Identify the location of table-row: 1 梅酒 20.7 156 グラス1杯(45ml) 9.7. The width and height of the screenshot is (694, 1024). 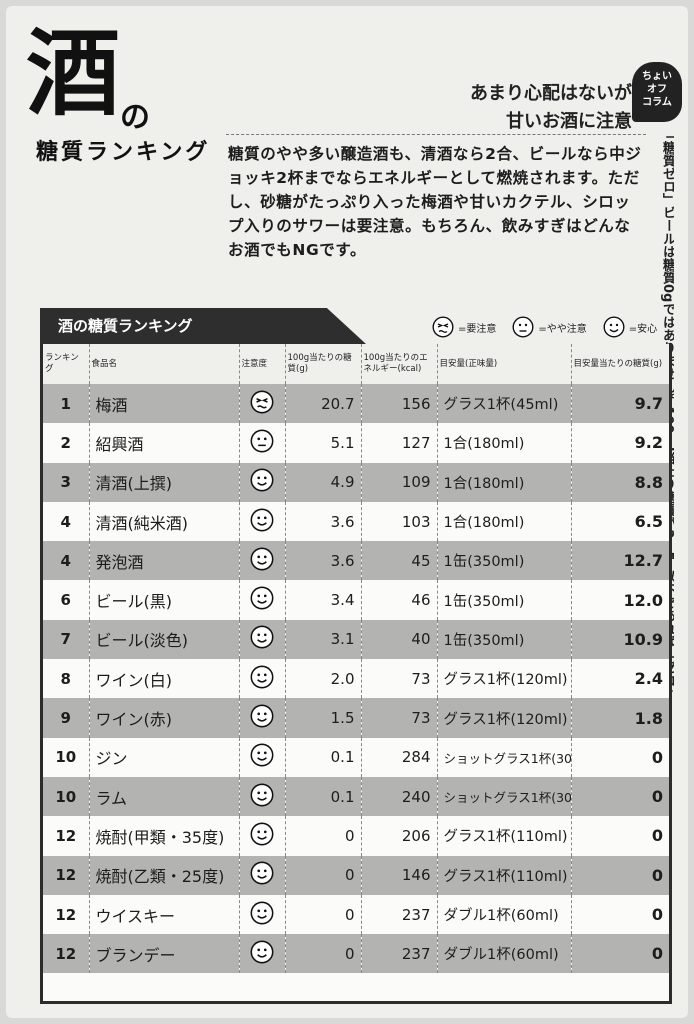
(356, 404).